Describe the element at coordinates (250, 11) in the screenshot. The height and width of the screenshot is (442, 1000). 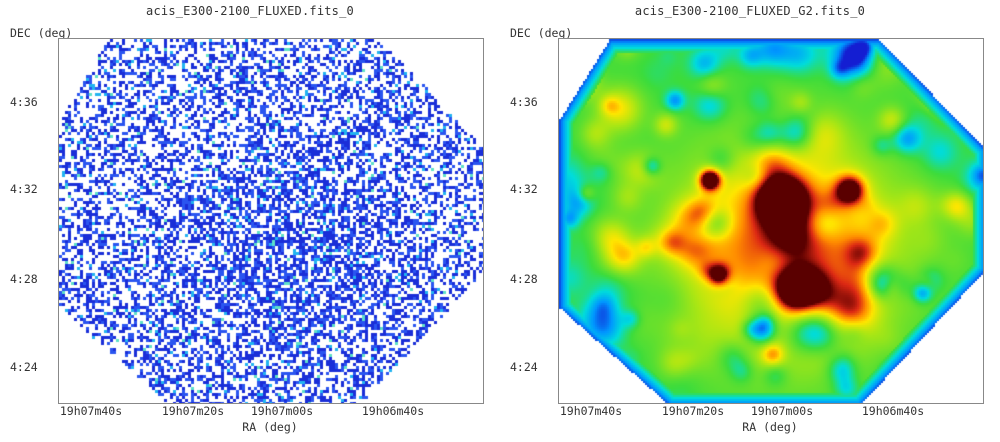
I see `panel-title: acis_E300-2100_FLUXED.fits_0` at that location.